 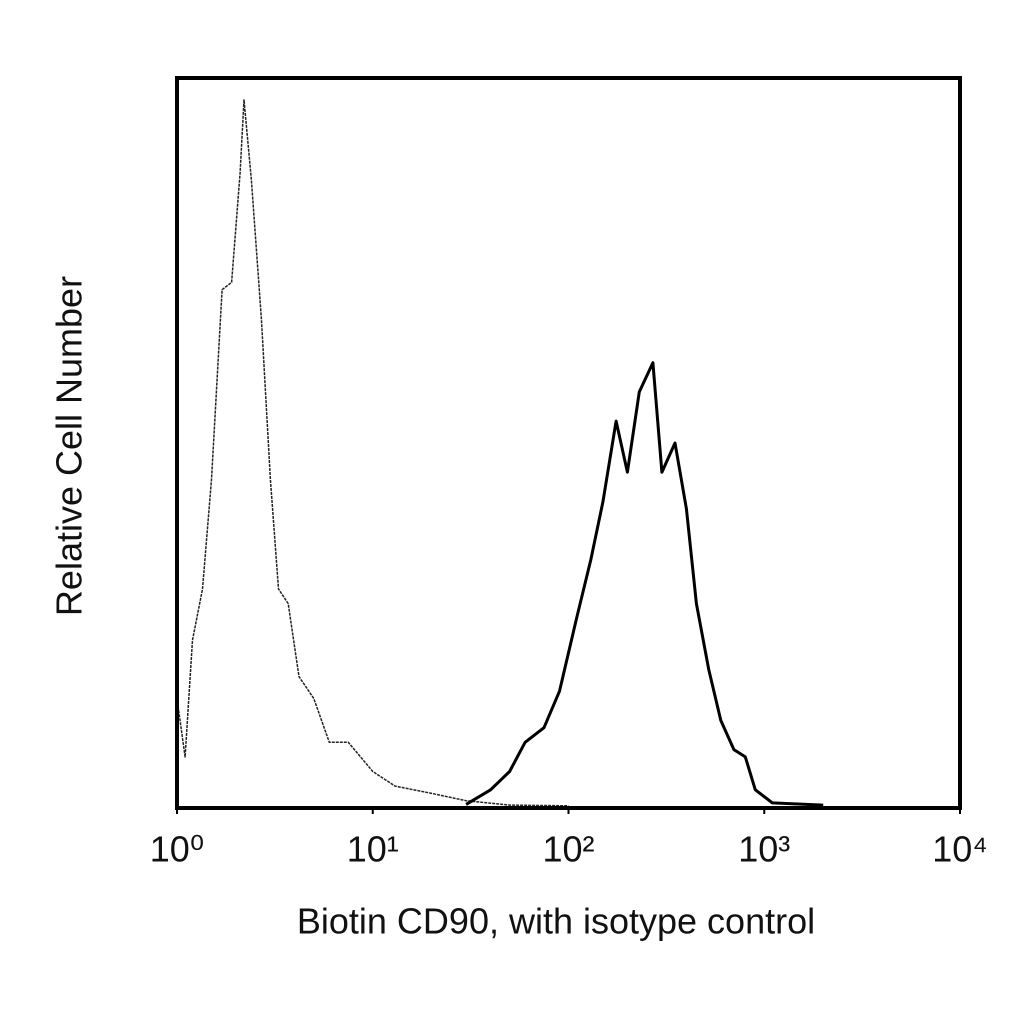 What do you see at coordinates (373, 849) in the screenshot?
I see `x-tick-label: 10¹` at bounding box center [373, 849].